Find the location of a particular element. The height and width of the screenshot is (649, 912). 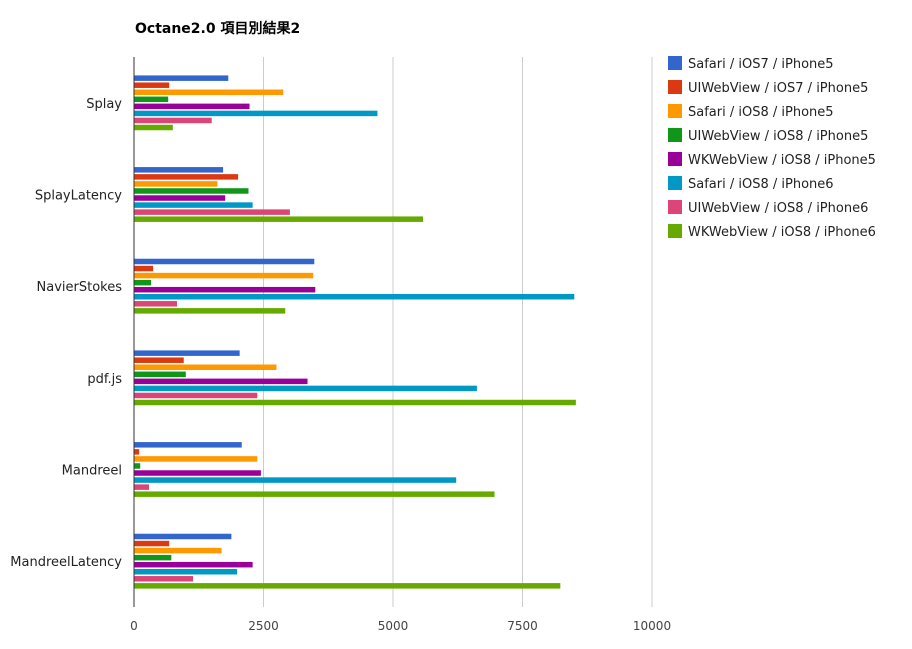

legend-label: Safari / iOS7 / iPhone5 is located at coordinates (761, 64).